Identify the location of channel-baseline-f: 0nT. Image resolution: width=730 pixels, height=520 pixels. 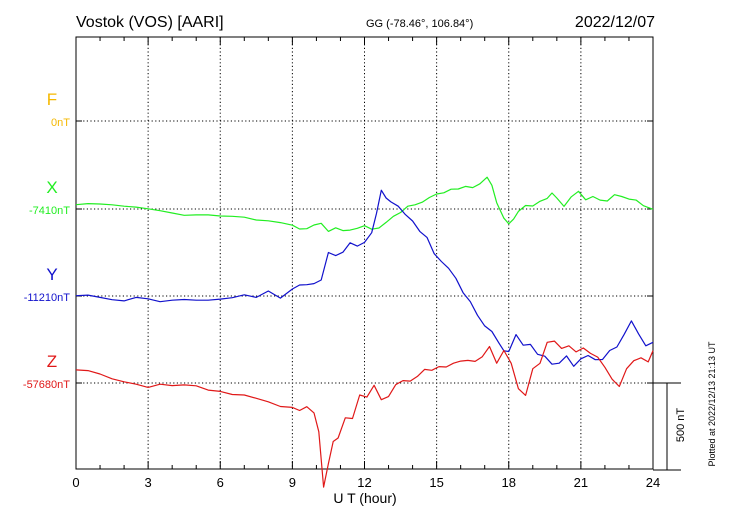
(60, 123).